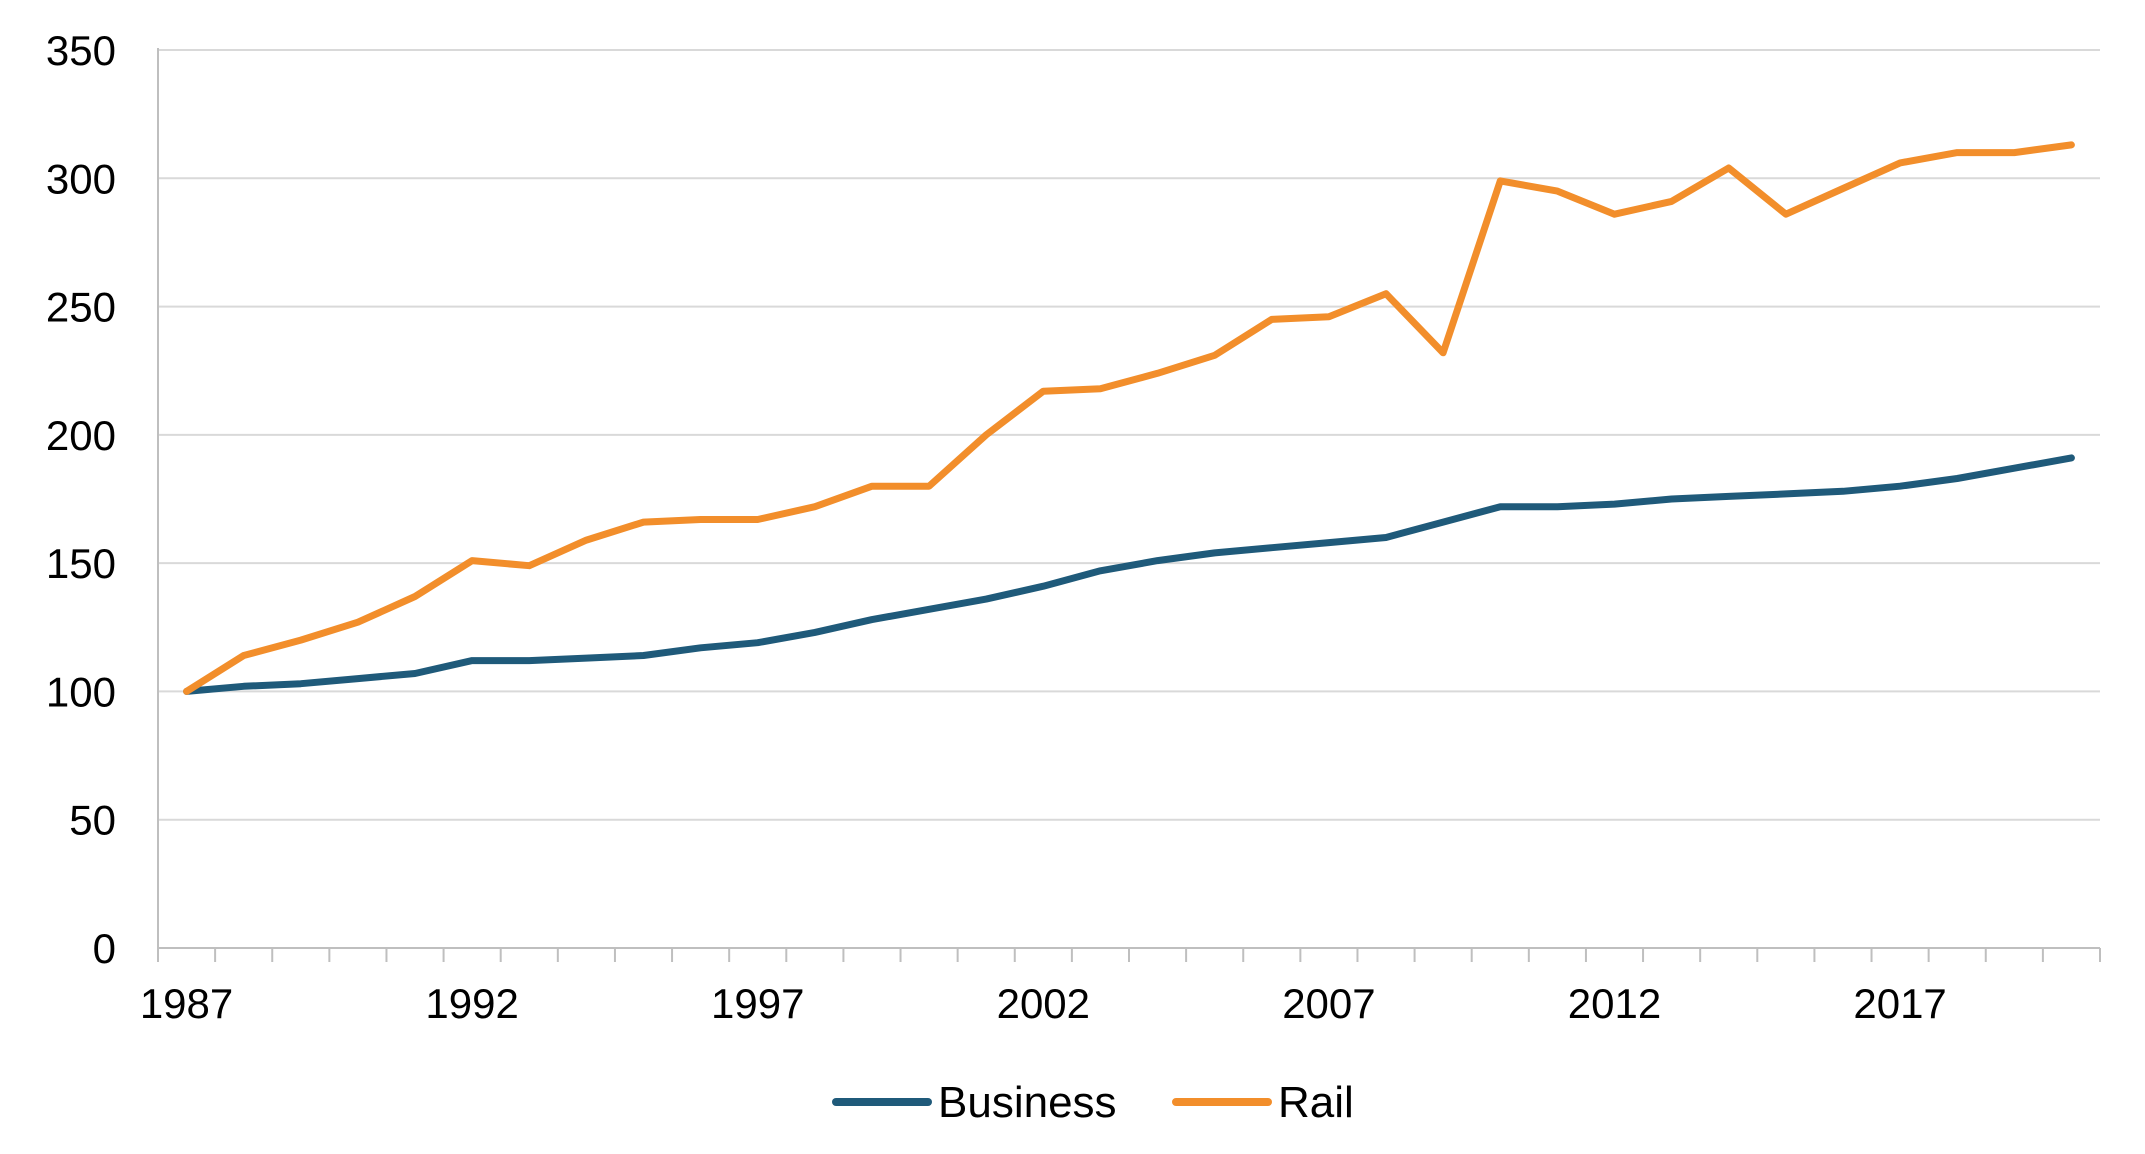 This screenshot has width=2145, height=1154. I want to click on y-tick-label: 100, so click(81, 691).